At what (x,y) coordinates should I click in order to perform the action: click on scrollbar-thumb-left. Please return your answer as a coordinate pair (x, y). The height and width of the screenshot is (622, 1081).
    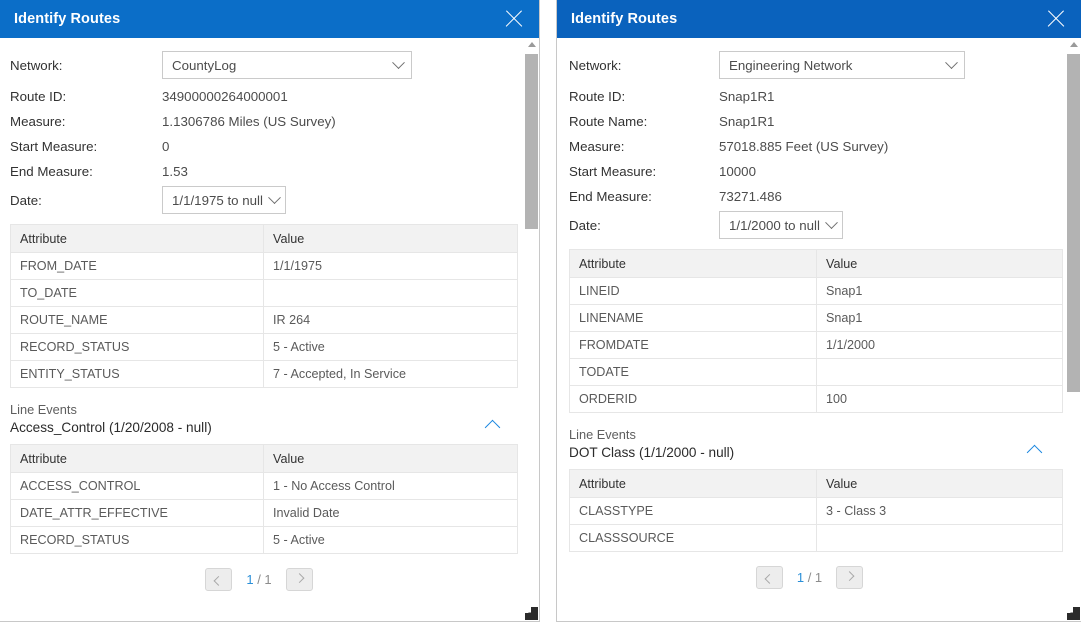
    Looking at the image, I should click on (531, 141).